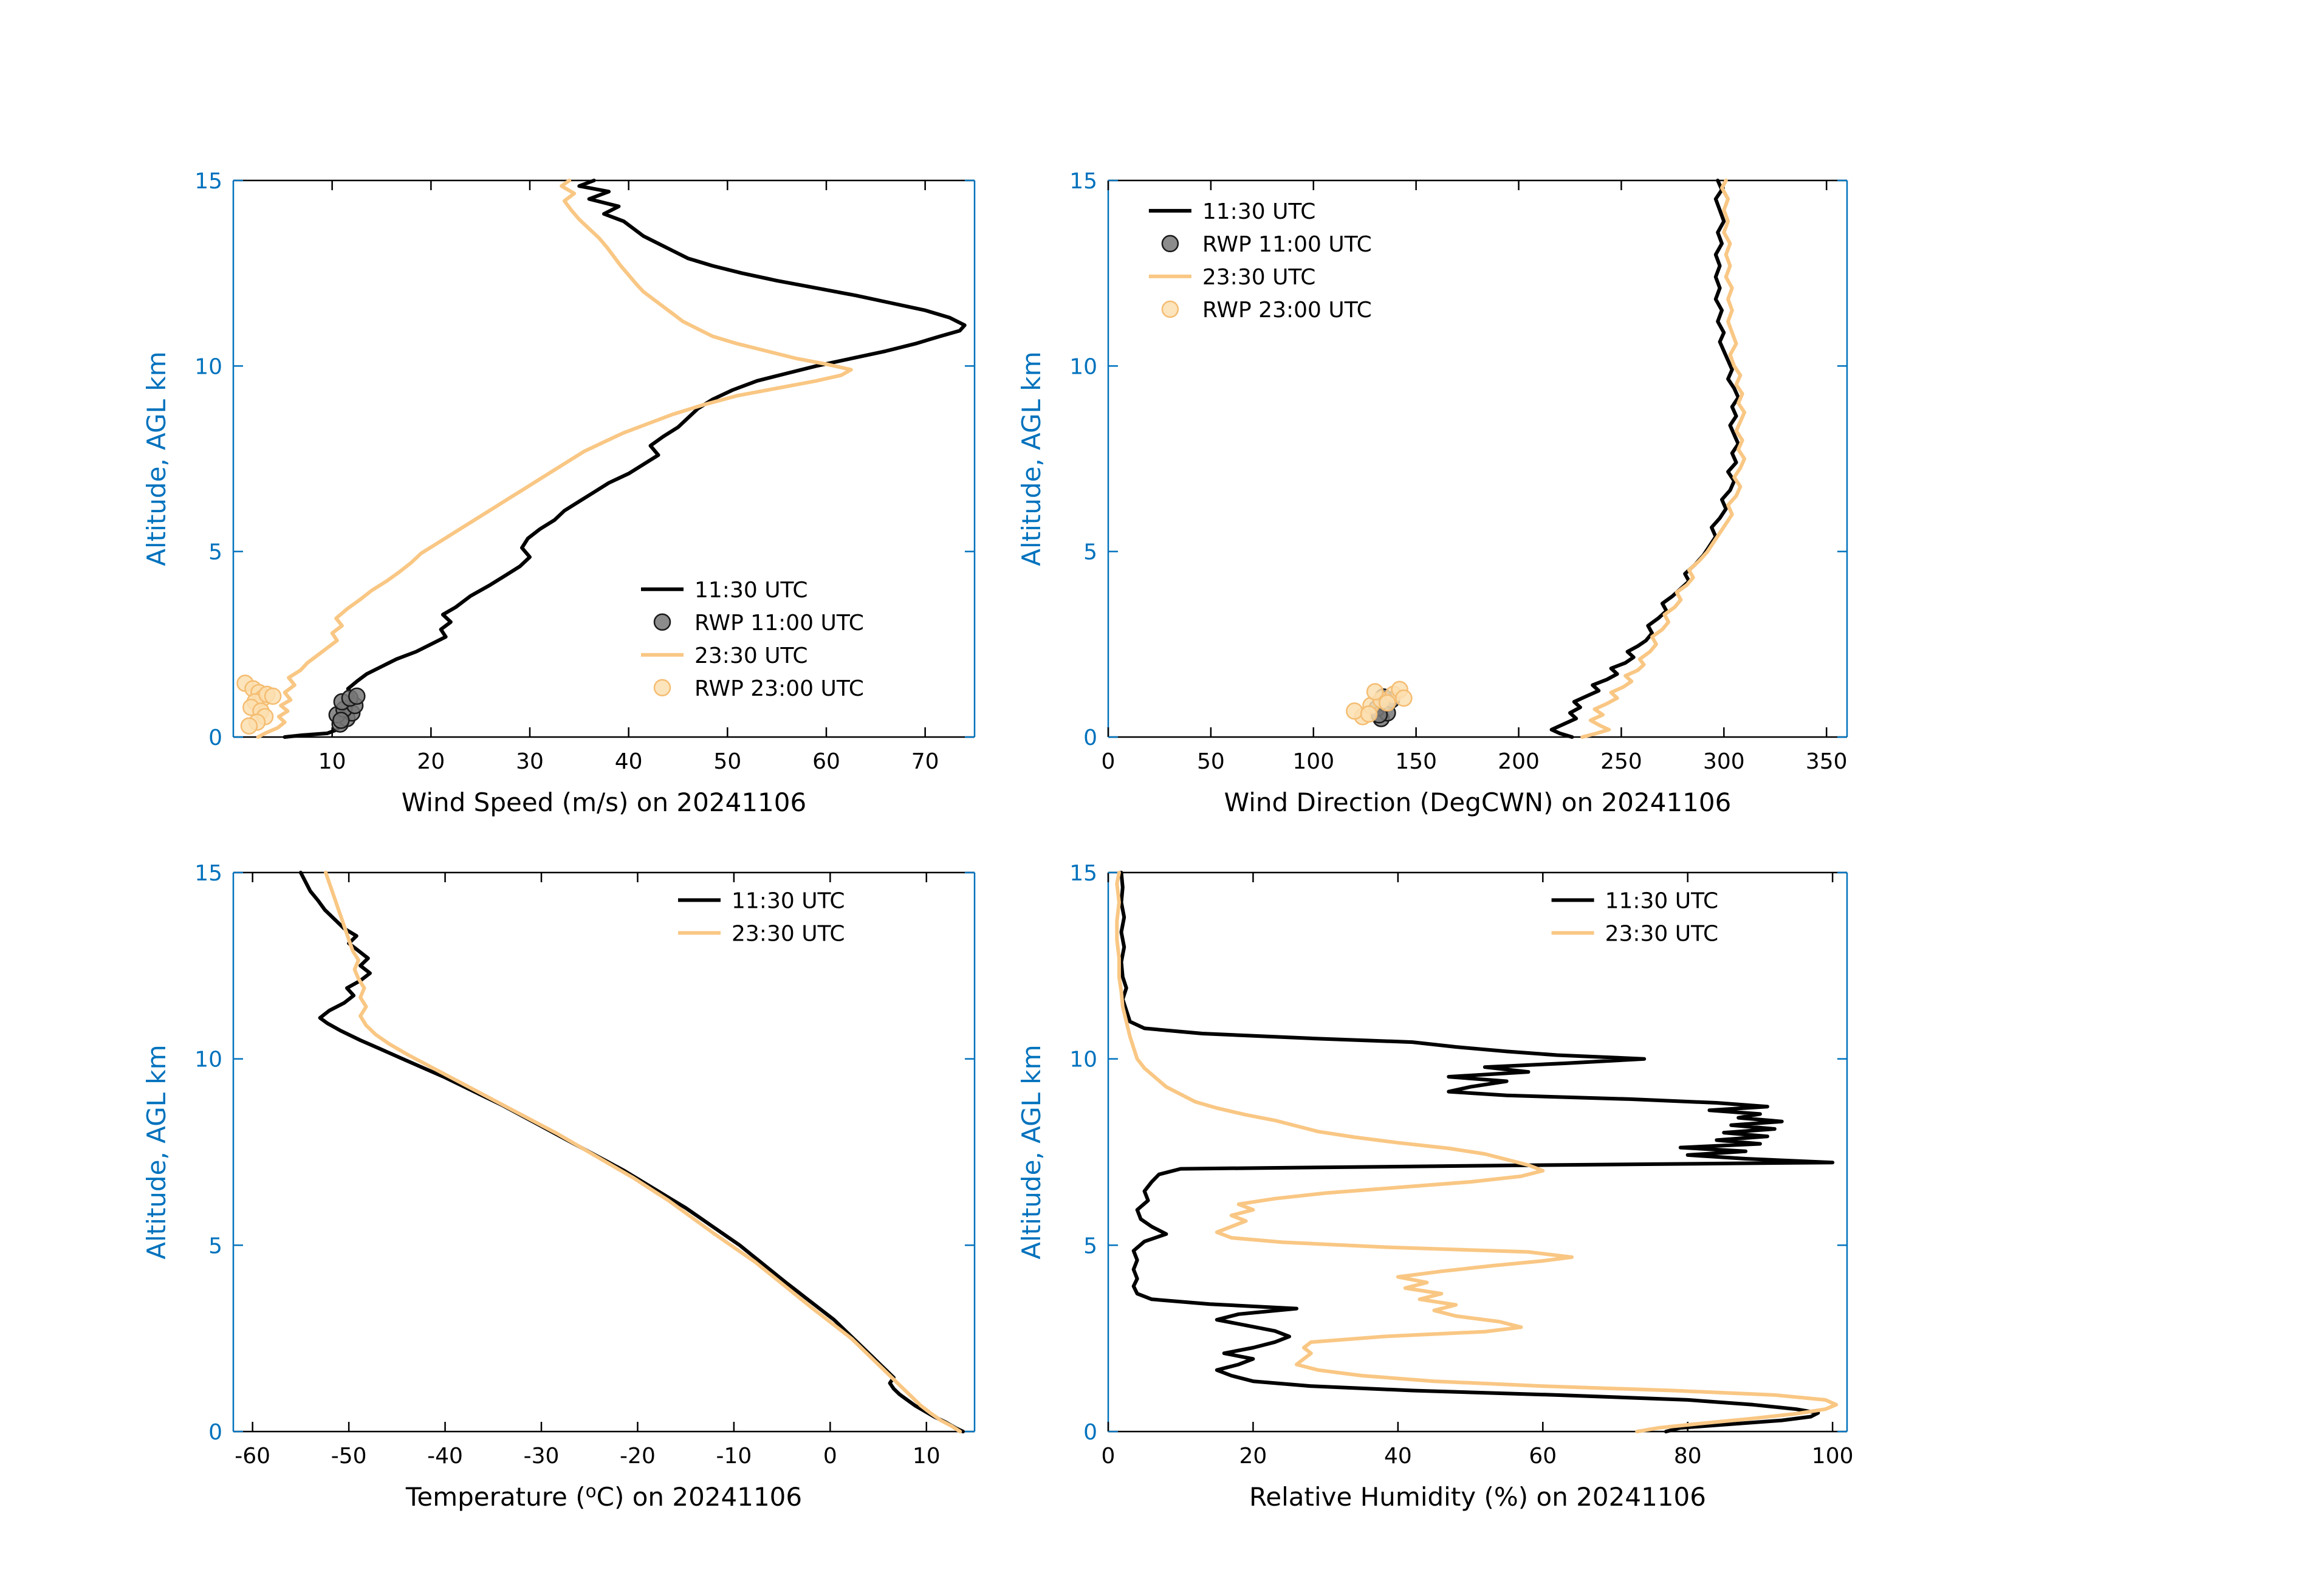  I want to click on x-axis-label: Wind Speed (m/s) on 20241106, so click(604, 802).